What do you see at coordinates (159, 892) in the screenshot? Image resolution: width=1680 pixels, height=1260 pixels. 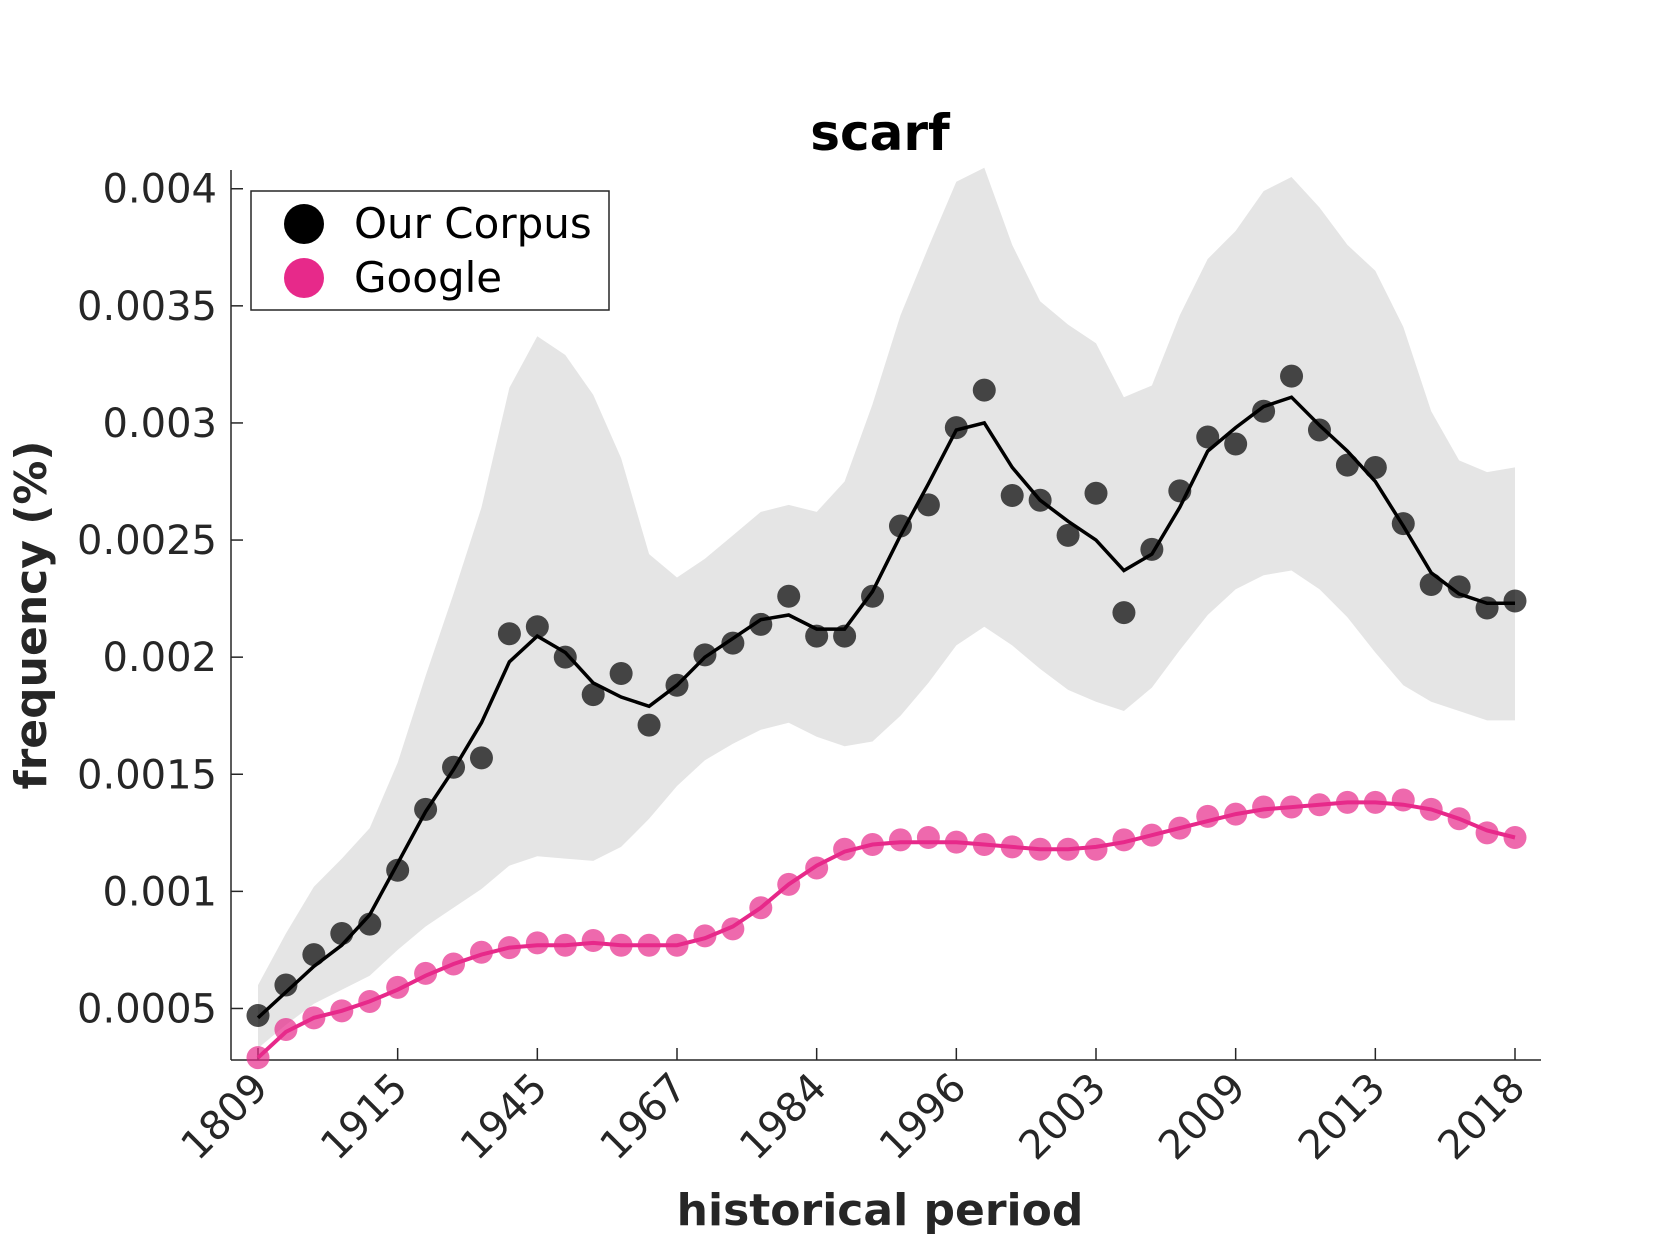 I see `y-tick-label: 0.001` at bounding box center [159, 892].